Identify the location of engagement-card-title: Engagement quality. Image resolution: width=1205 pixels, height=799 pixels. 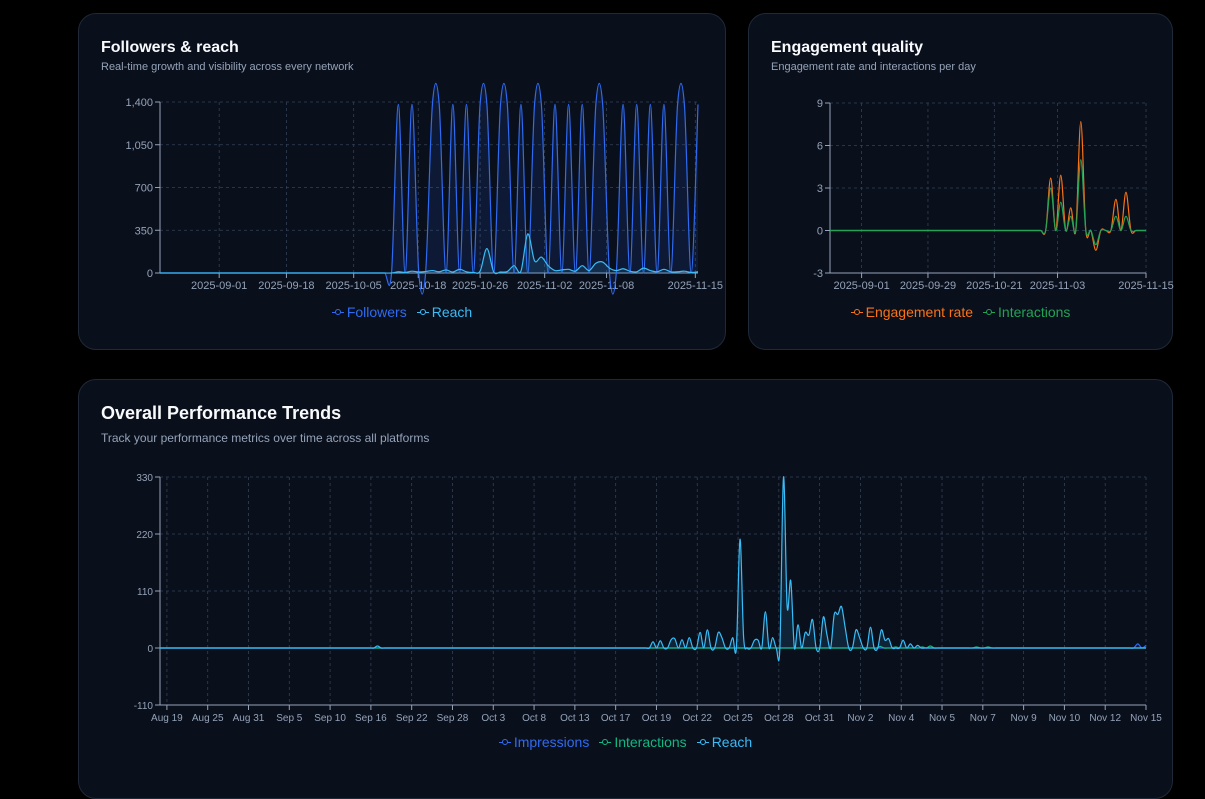
(847, 47).